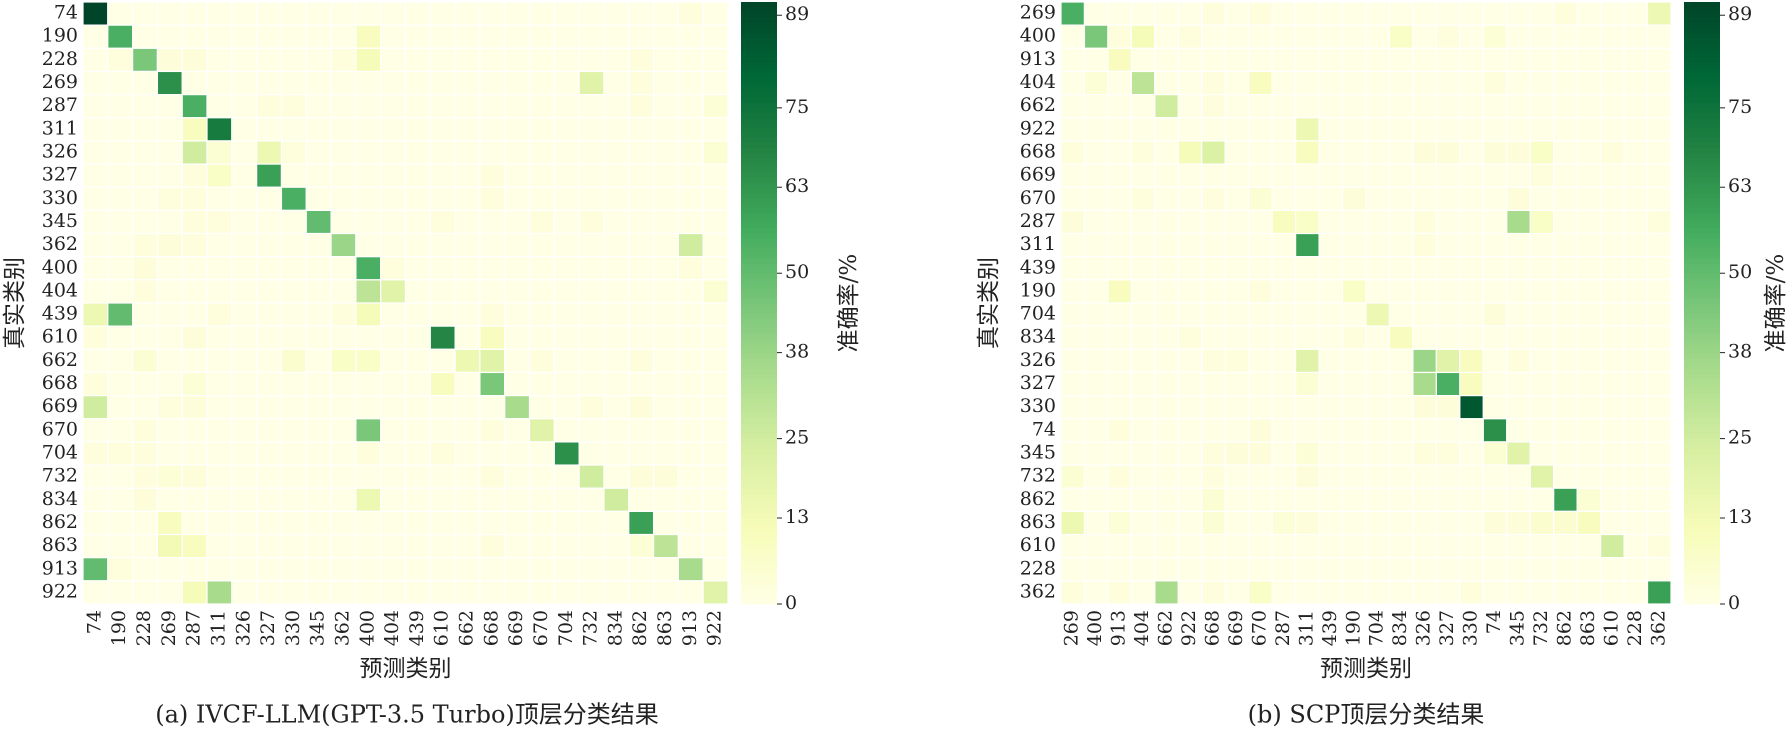 The width and height of the screenshot is (1792, 734). Describe the element at coordinates (1038, 406) in the screenshot. I see `y-tick-label: 330` at that location.